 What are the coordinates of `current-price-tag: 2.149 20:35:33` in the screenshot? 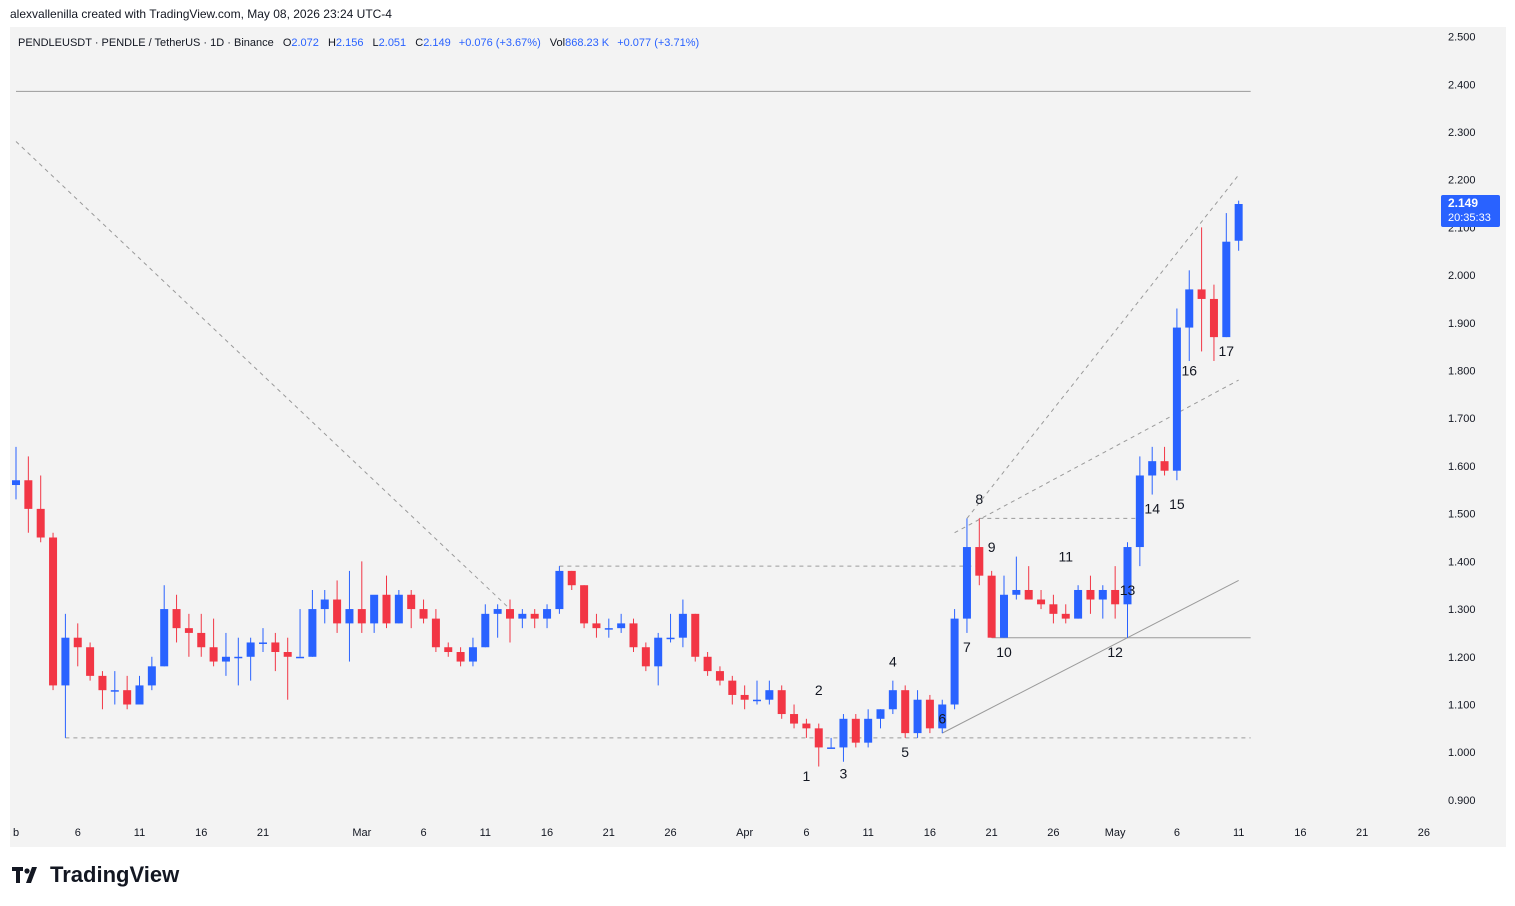 It's located at (1470, 211).